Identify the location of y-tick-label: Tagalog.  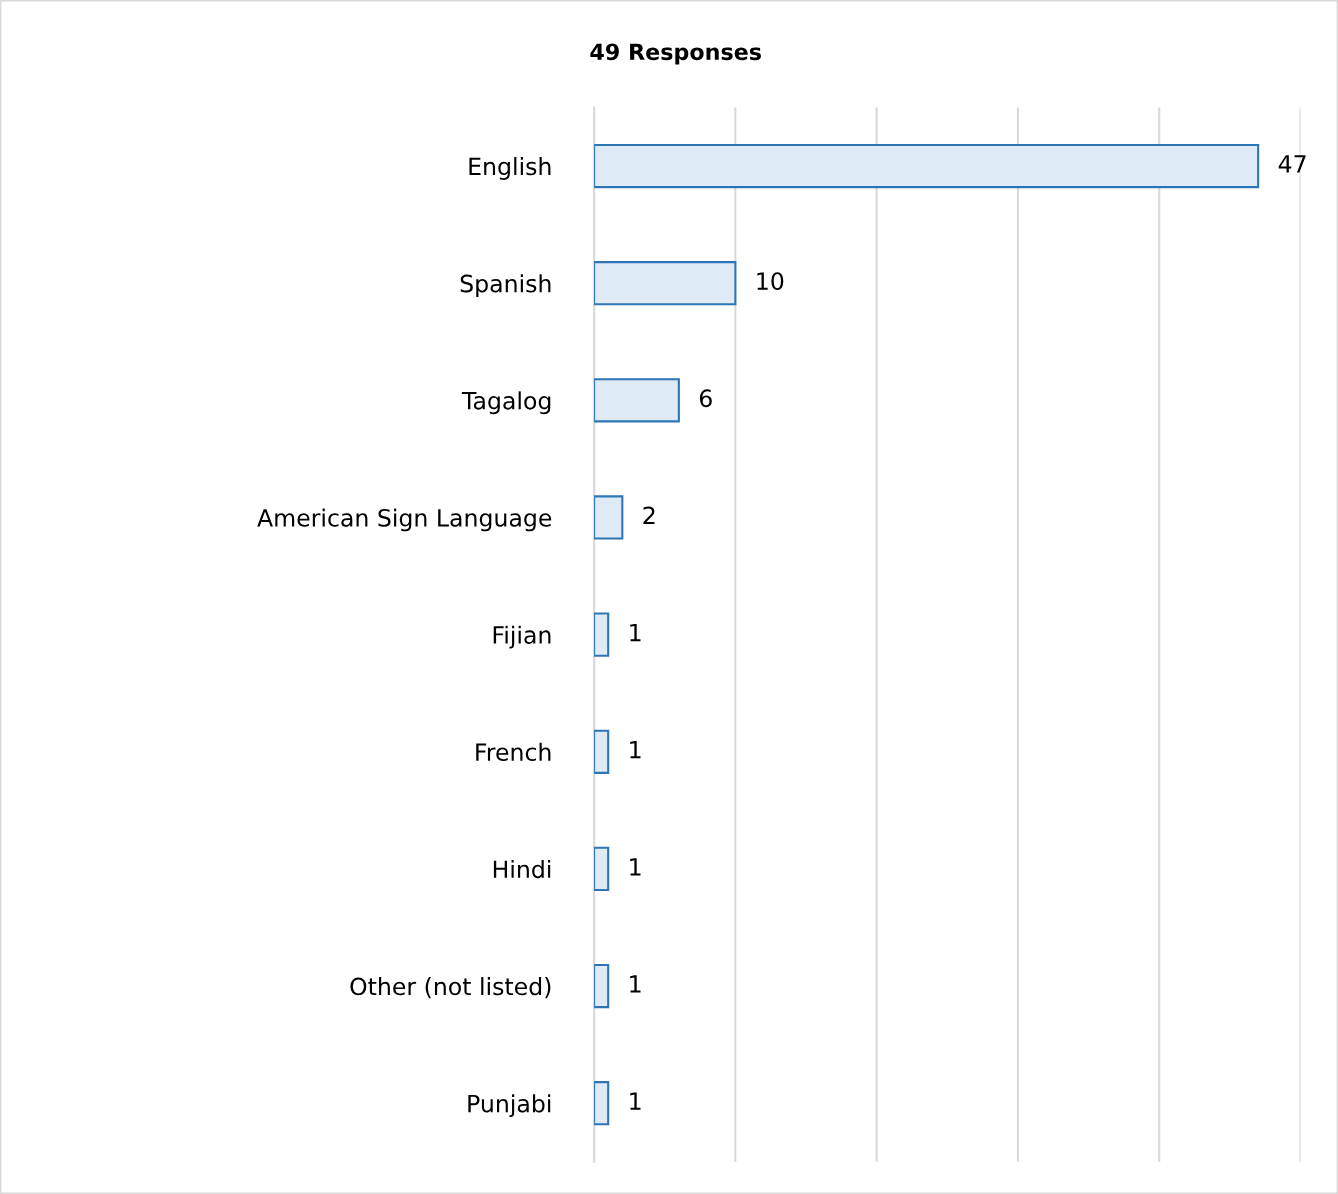
(506, 403).